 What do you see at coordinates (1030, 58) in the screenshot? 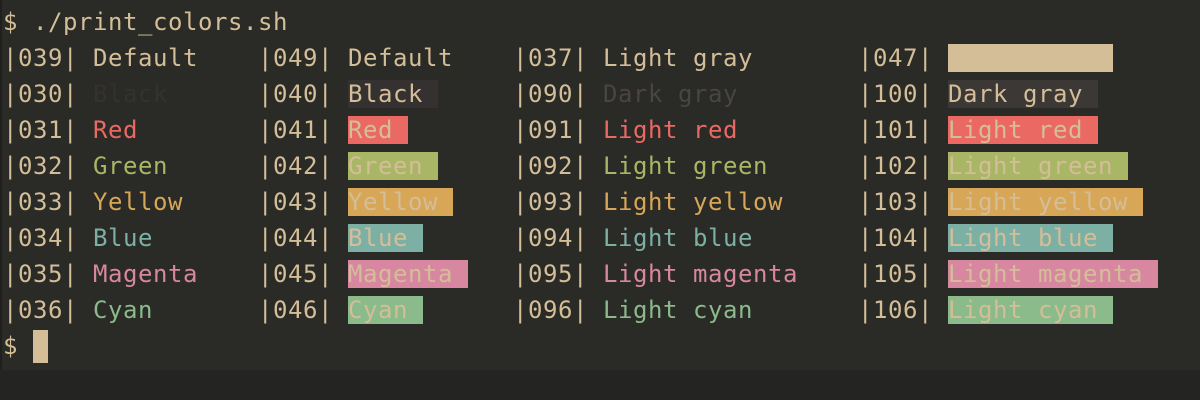
I see `color-swatch: Light gray` at bounding box center [1030, 58].